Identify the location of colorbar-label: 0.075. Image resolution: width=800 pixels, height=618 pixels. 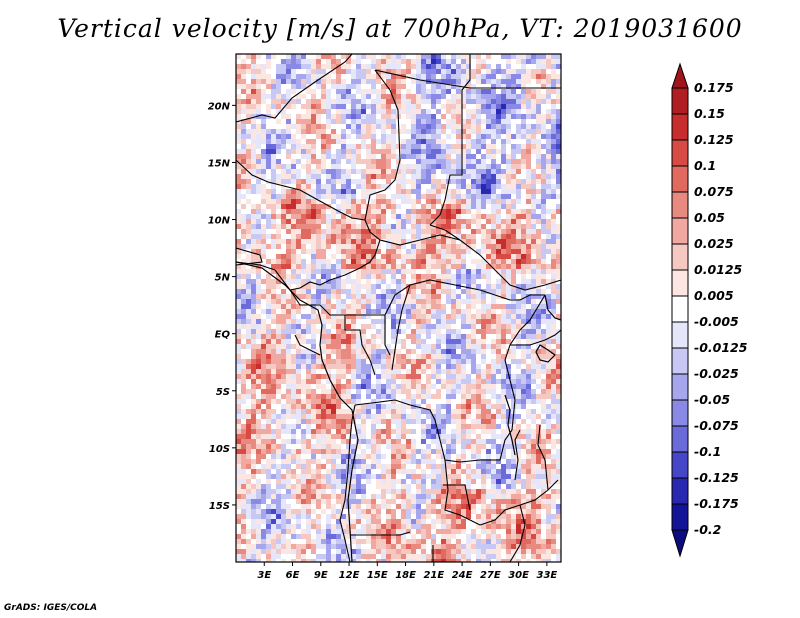
(714, 191).